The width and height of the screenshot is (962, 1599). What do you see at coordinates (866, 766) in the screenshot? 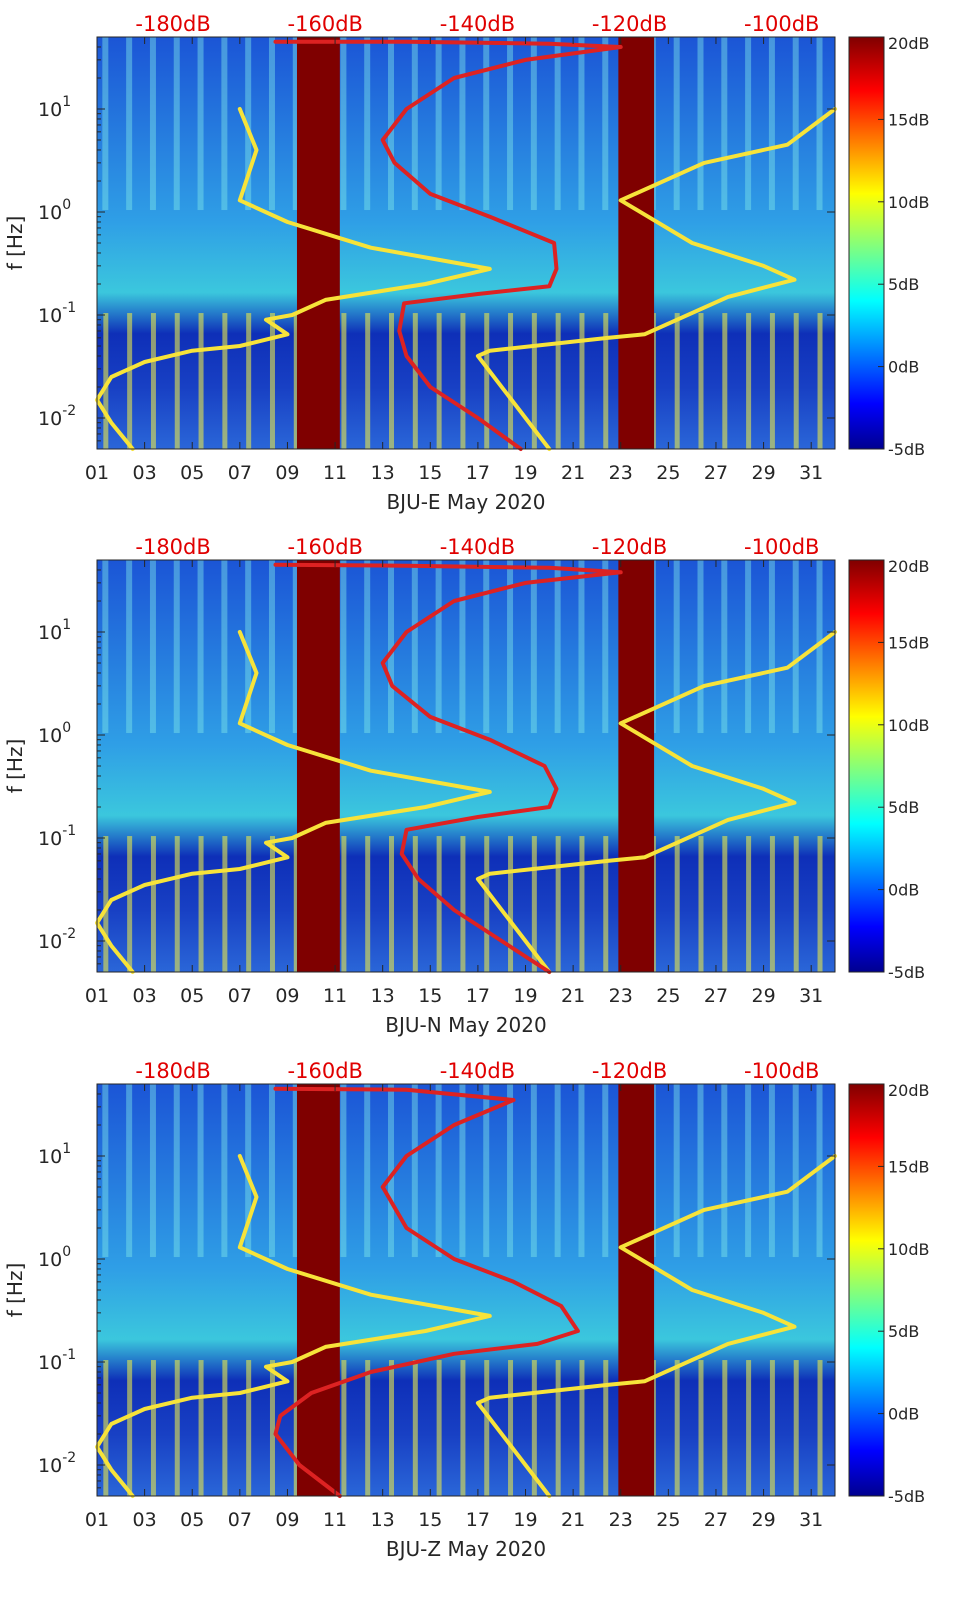
I see `colorbar` at bounding box center [866, 766].